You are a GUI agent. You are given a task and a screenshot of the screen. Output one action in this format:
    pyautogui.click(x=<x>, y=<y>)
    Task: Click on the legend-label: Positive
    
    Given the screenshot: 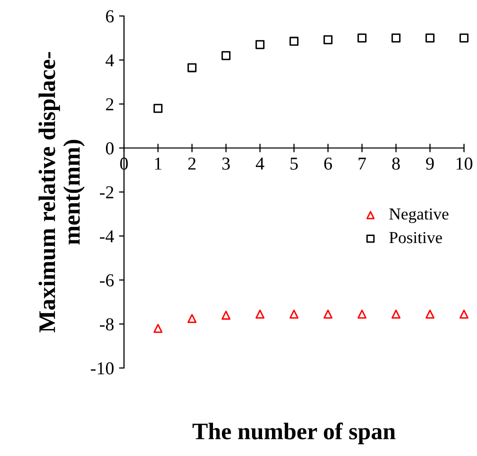 What is the action you would take?
    pyautogui.click(x=415, y=238)
    